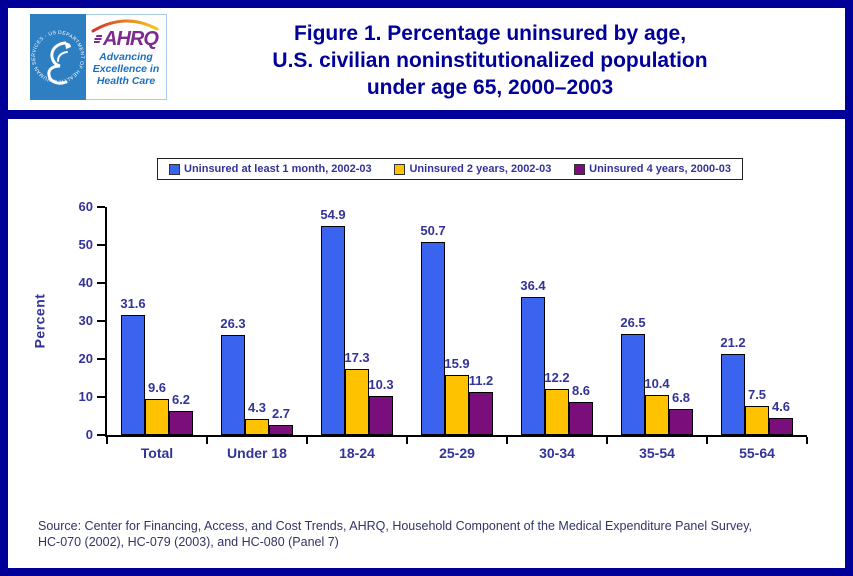 This screenshot has height=576, width=853. Describe the element at coordinates (733, 342) in the screenshot. I see `bar-value-label: 21.2` at that location.